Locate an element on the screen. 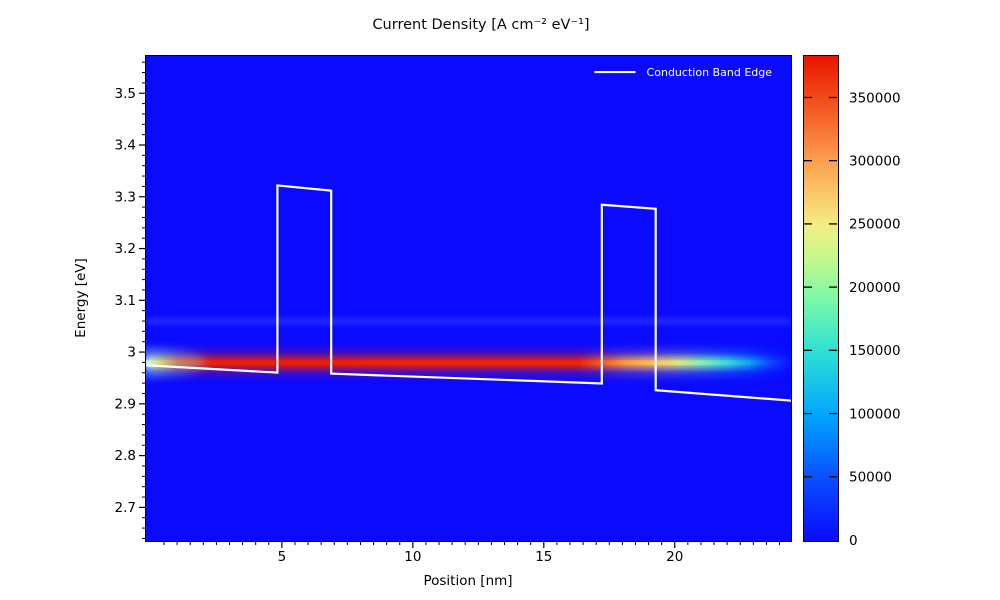  y-axis-ticks: 2.7 2.8 2.9 3 3.1 3.2 3.3 3.4 3.5 is located at coordinates (130, 300).